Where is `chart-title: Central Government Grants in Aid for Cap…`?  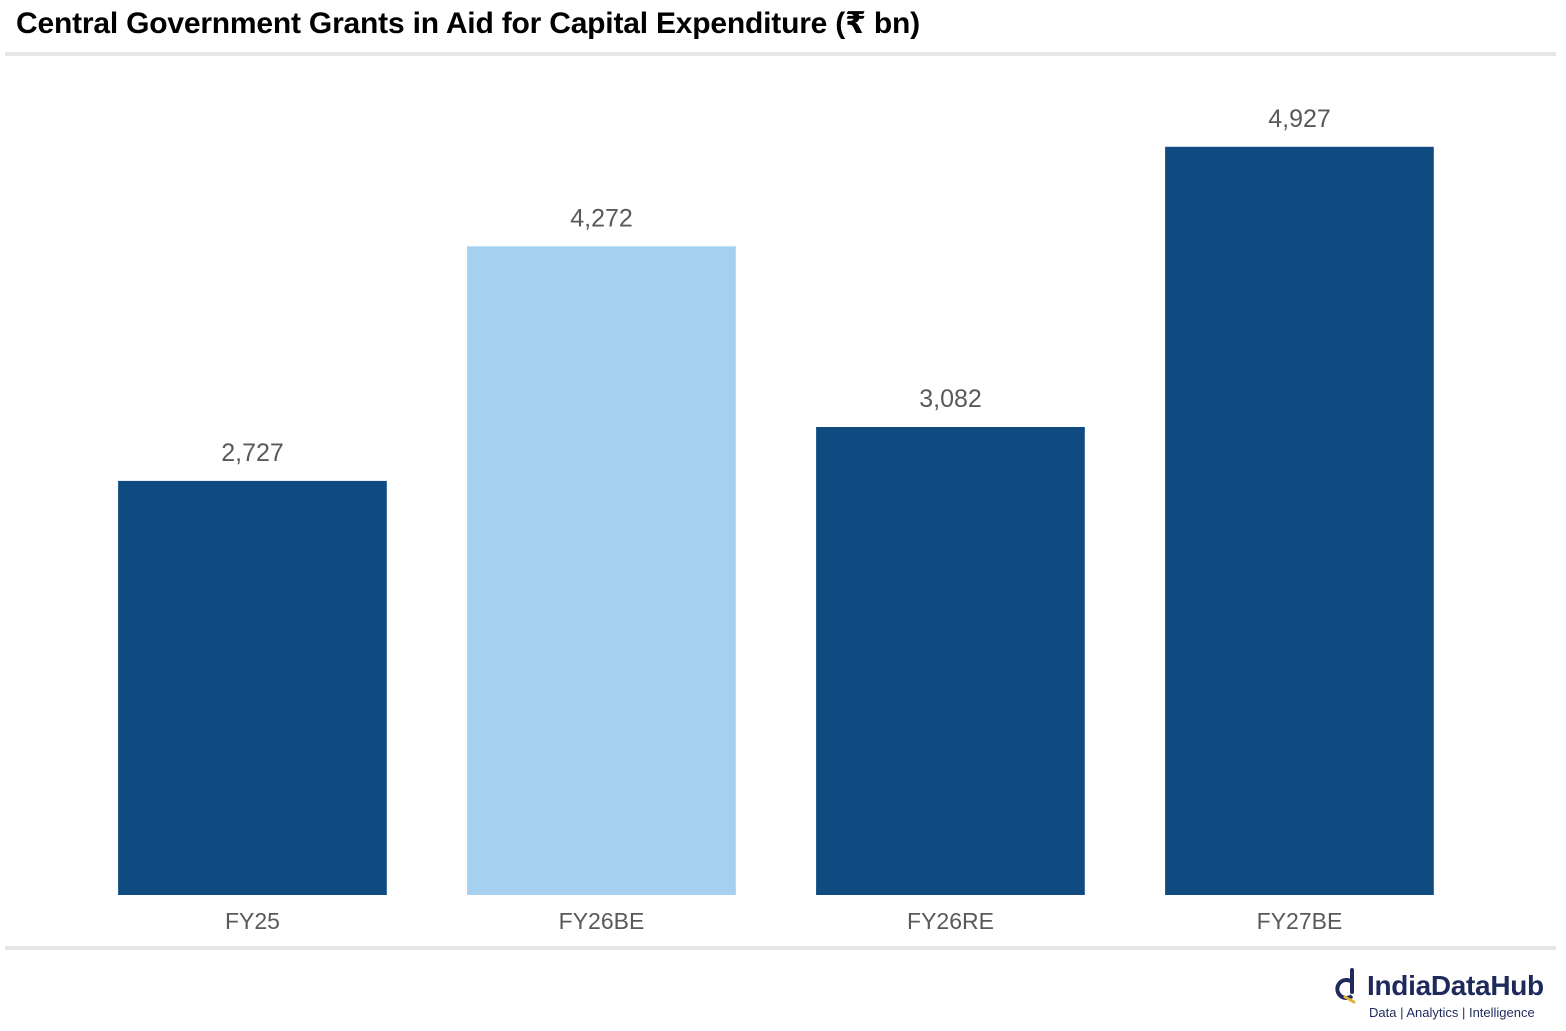 chart-title: Central Government Grants in Aid for Cap… is located at coordinates (468, 23).